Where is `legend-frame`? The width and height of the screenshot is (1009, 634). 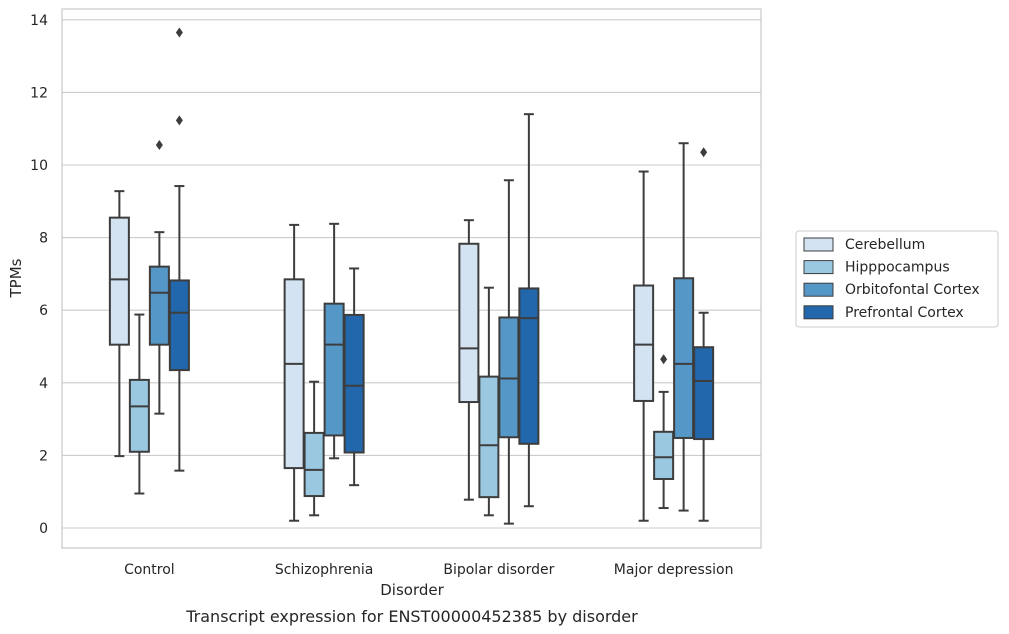
legend-frame is located at coordinates (897, 279).